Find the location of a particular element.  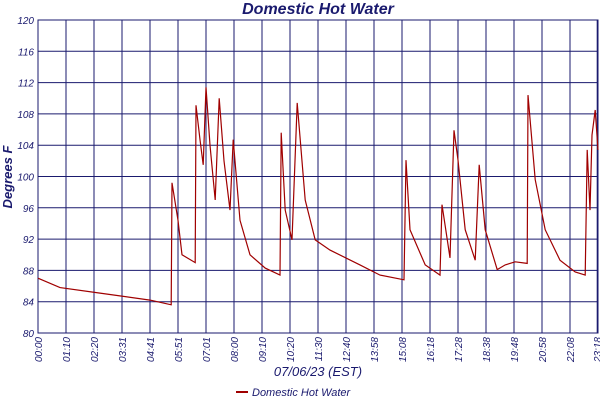

x-tick-label: 12:40 is located at coordinates (347, 349).